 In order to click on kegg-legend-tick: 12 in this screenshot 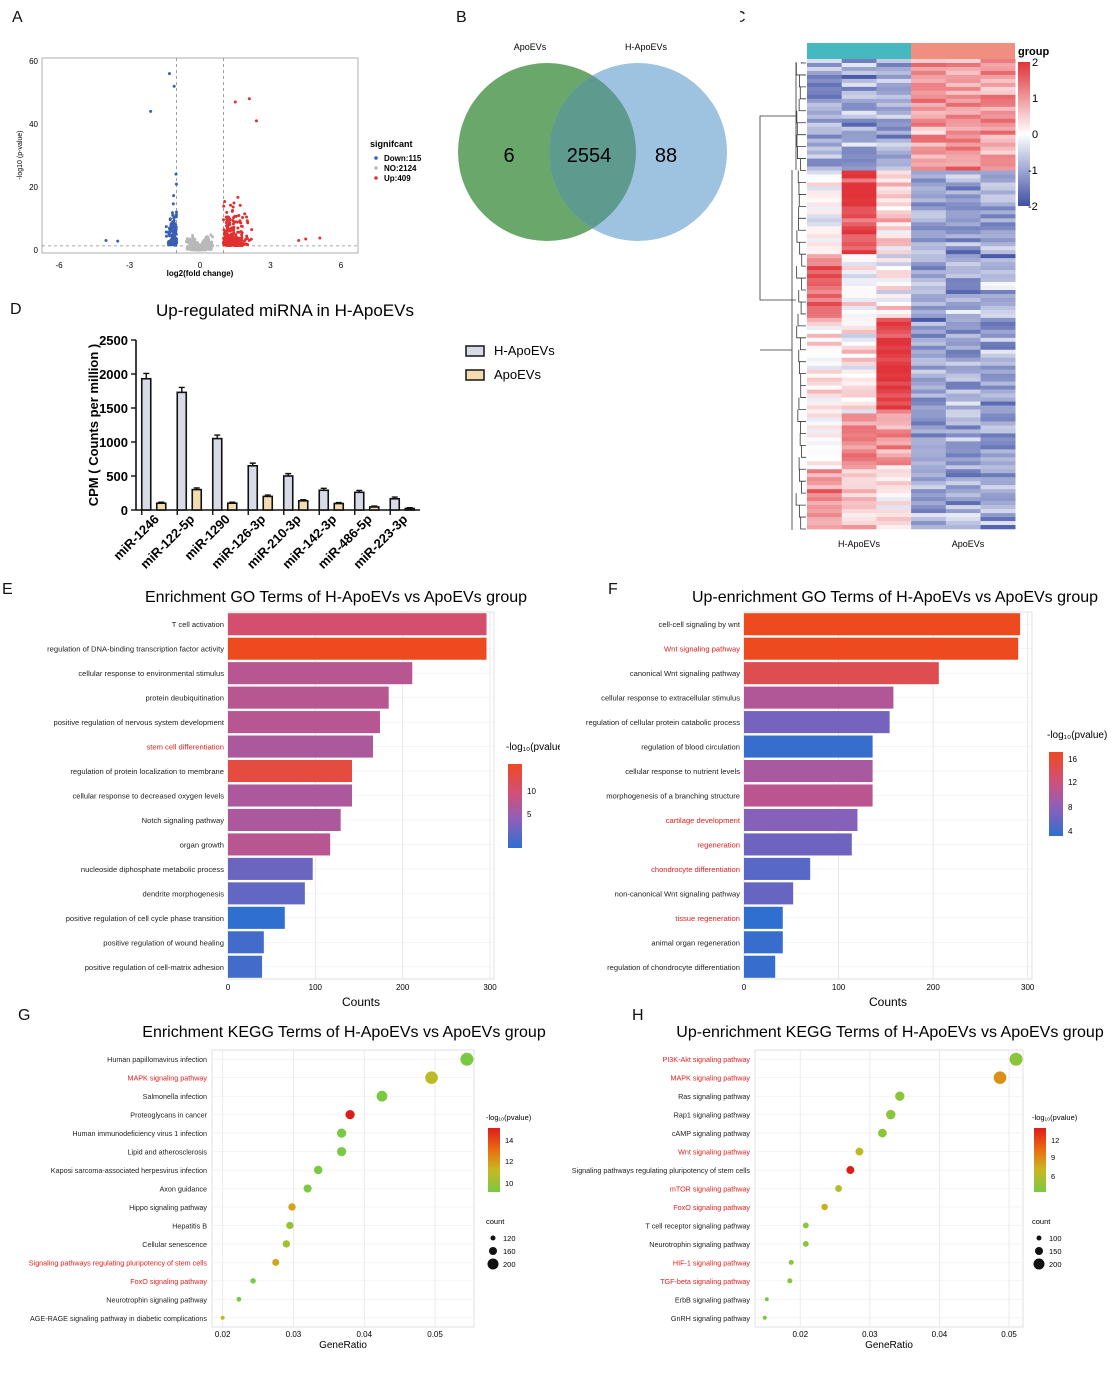, I will do `click(1055, 1140)`.